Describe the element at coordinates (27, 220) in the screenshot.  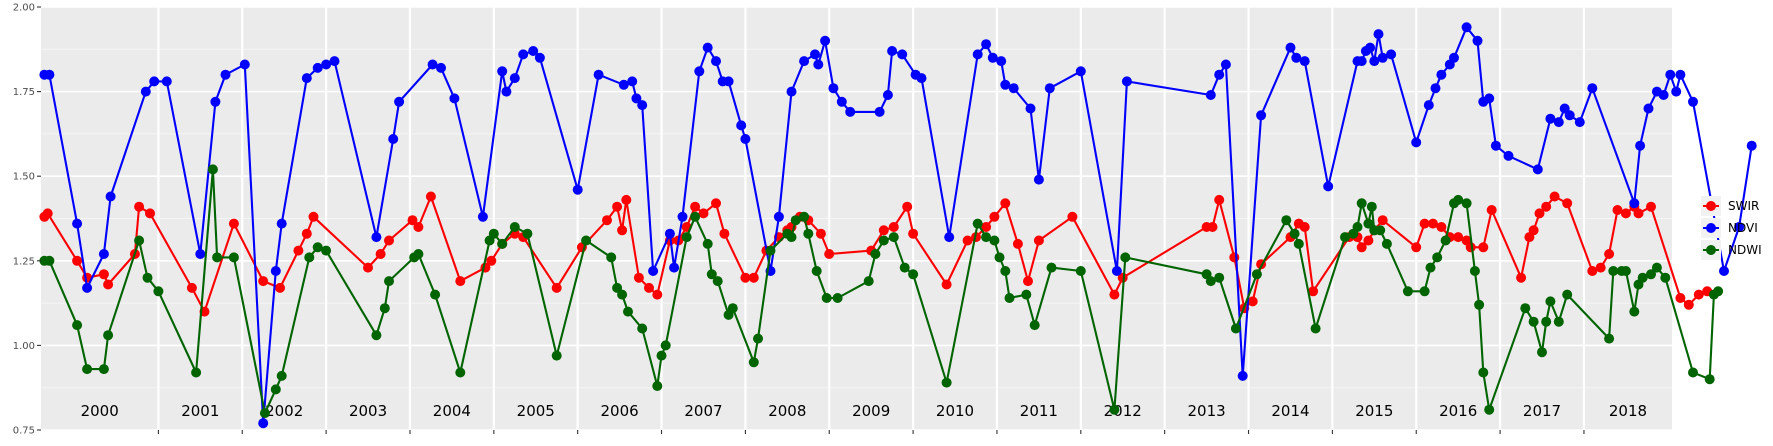
I see `y-axis: 0.75 1.00 1.25 1.50 1.75 2.00` at that location.